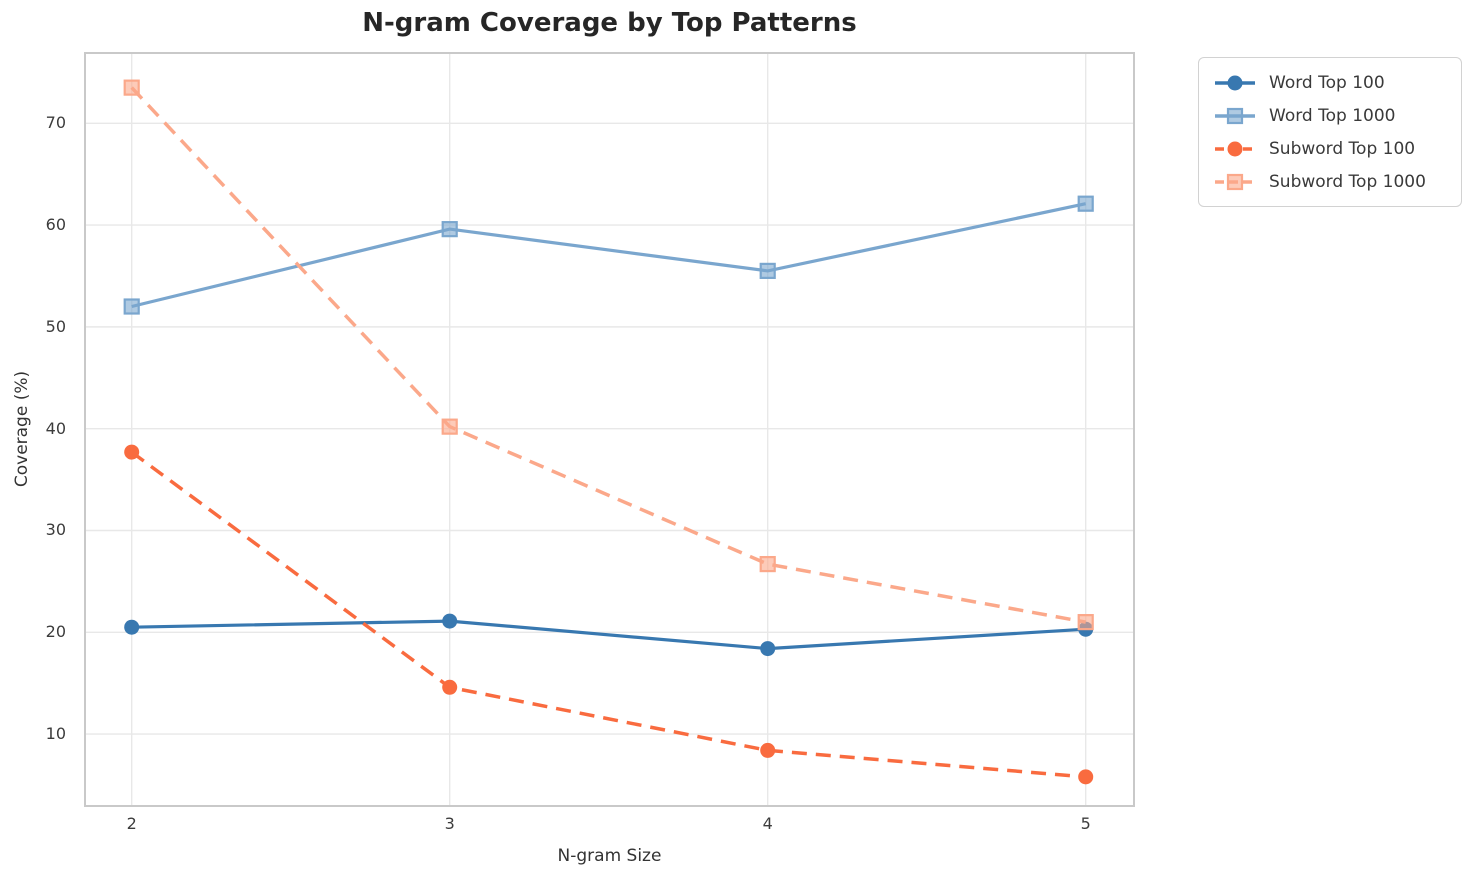 This screenshot has height=885, width=1479. I want to click on y-tick-label: 10, so click(55, 734).